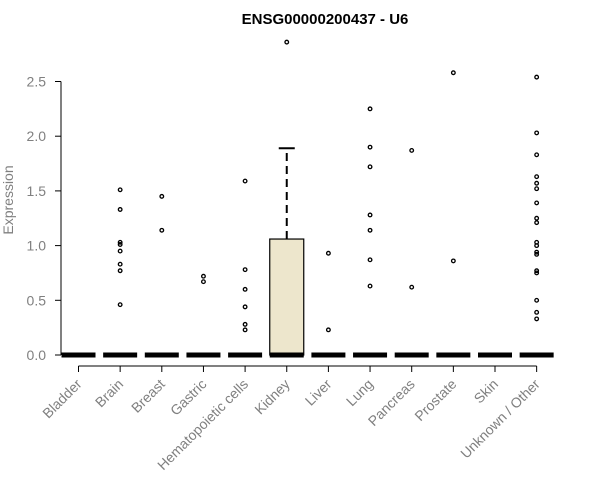 The height and width of the screenshot is (500, 600). What do you see at coordinates (37, 246) in the screenshot?
I see `y-tick-label: 1.0` at bounding box center [37, 246].